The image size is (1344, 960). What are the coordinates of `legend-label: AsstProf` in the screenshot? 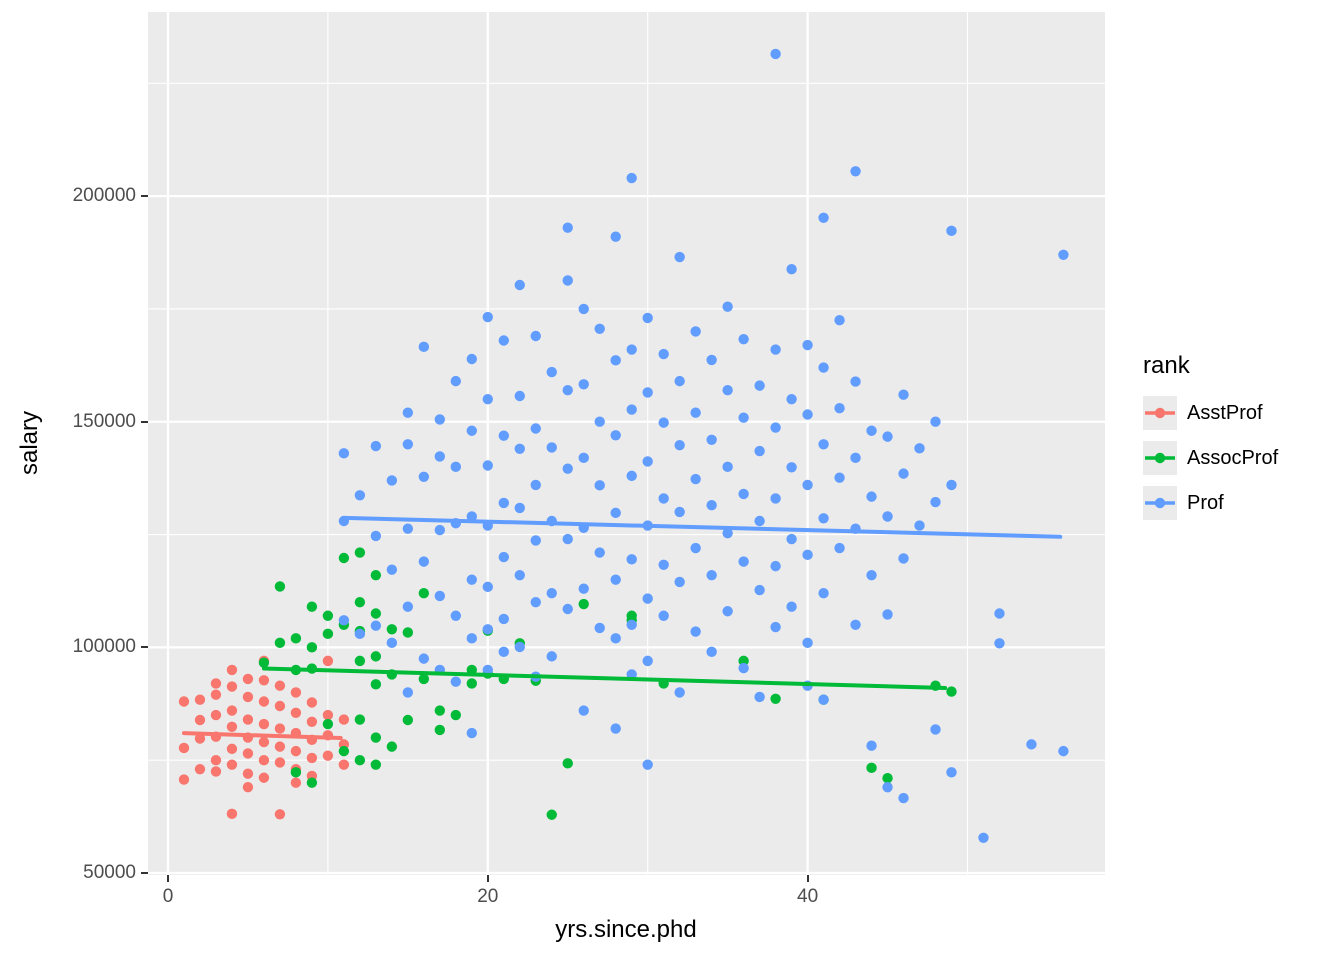 It's located at (1225, 412).